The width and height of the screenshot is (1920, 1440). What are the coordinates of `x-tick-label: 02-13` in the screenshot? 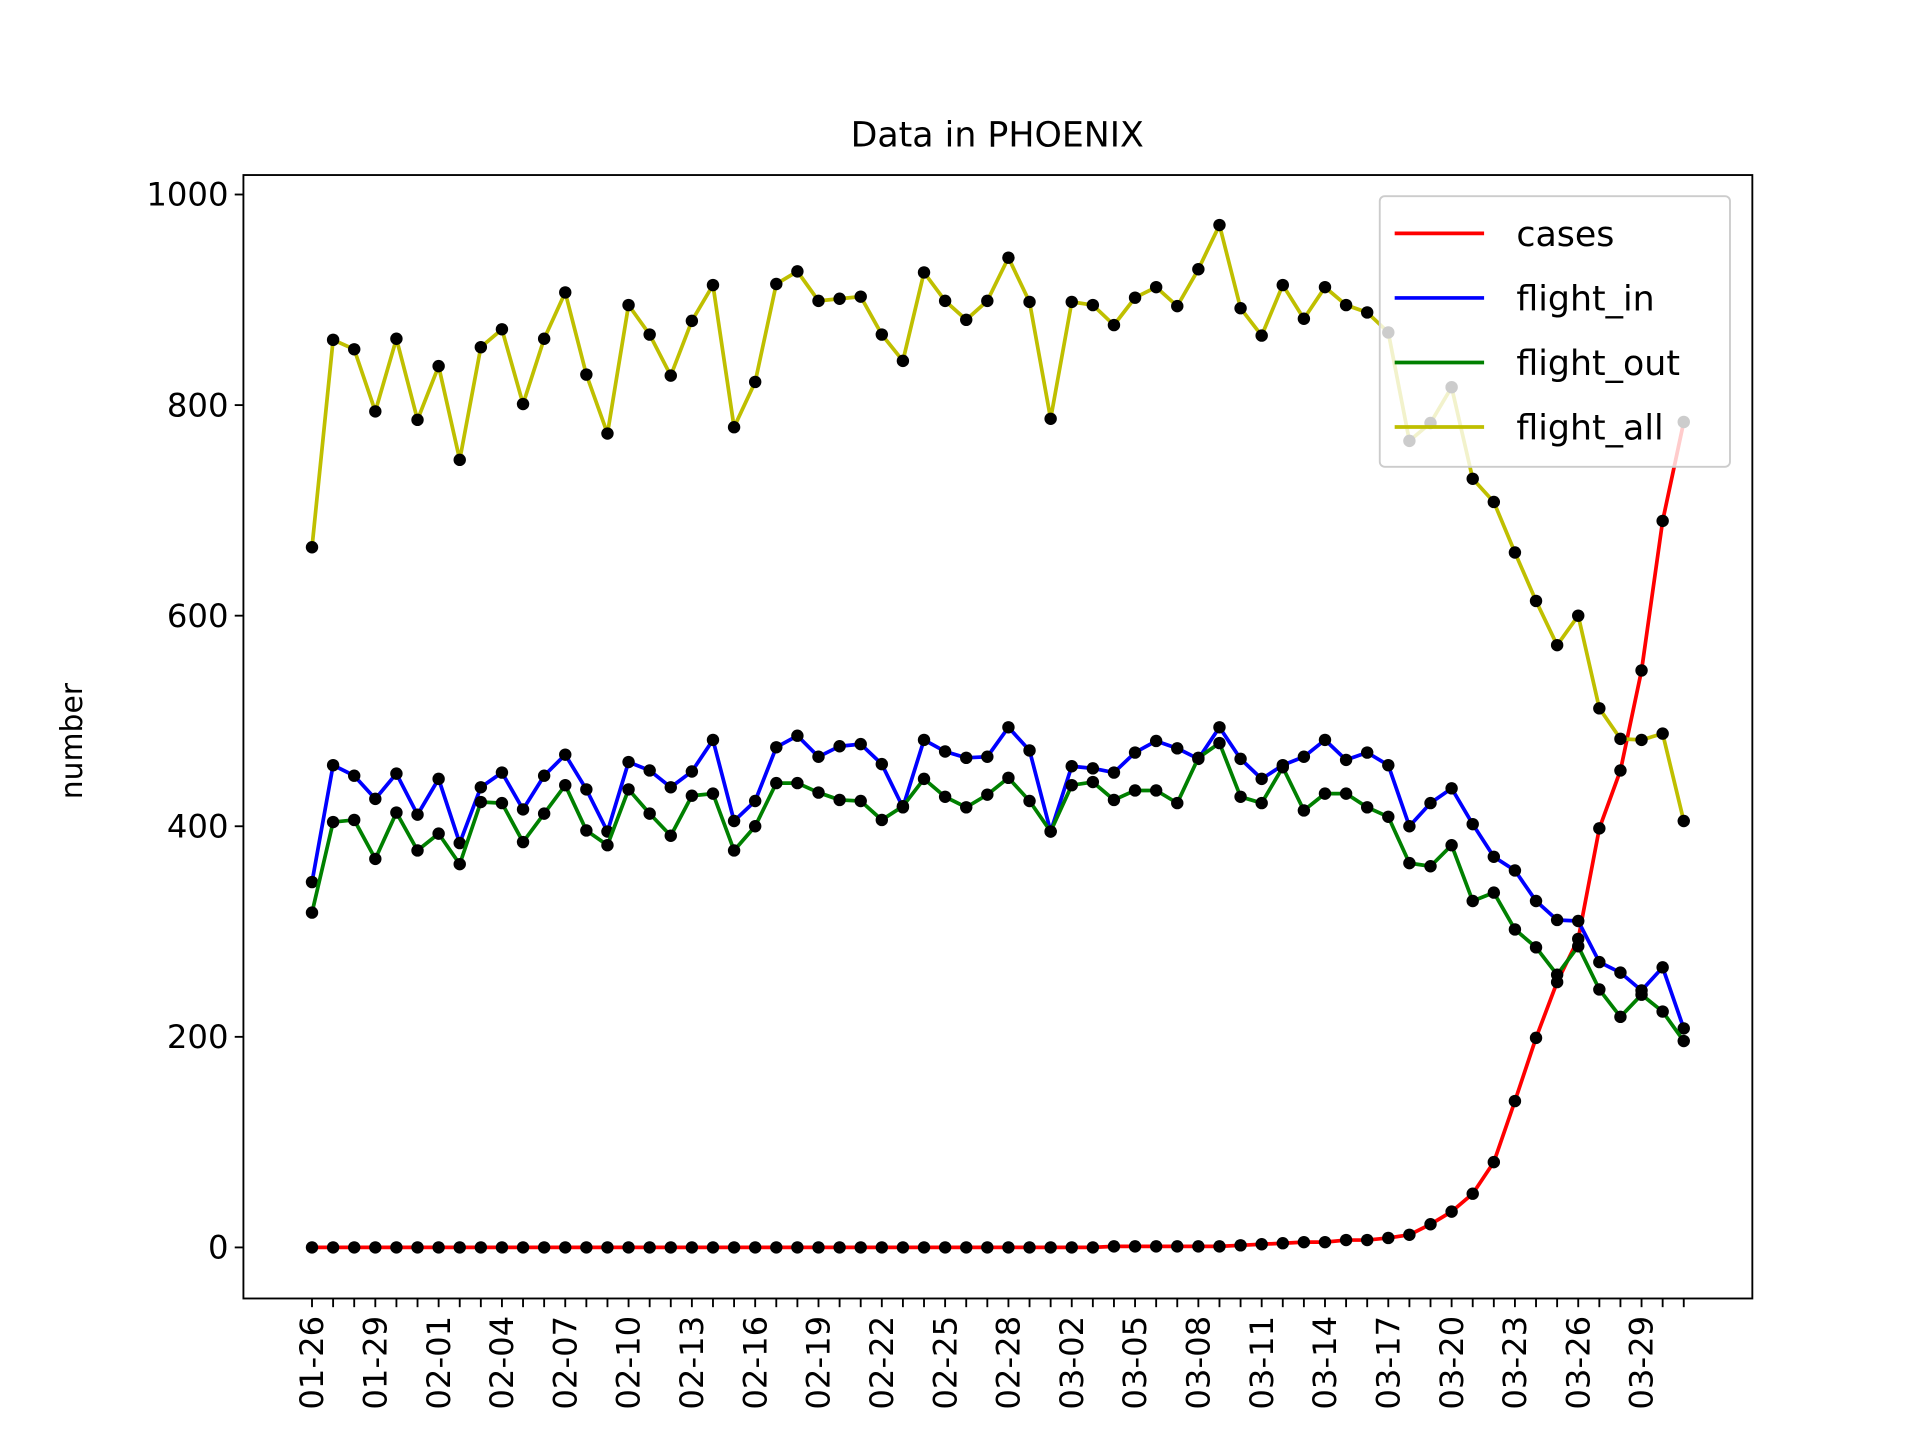 It's located at (692, 1363).